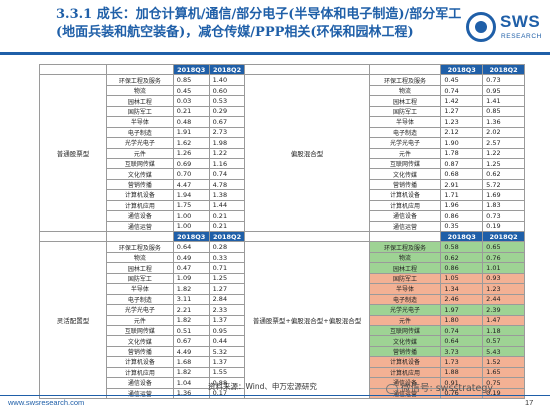 Image resolution: width=550 pixels, height=412 pixels. Describe the element at coordinates (462, 341) in the screenshot. I see `value-2018q3: 0.64` at that location.